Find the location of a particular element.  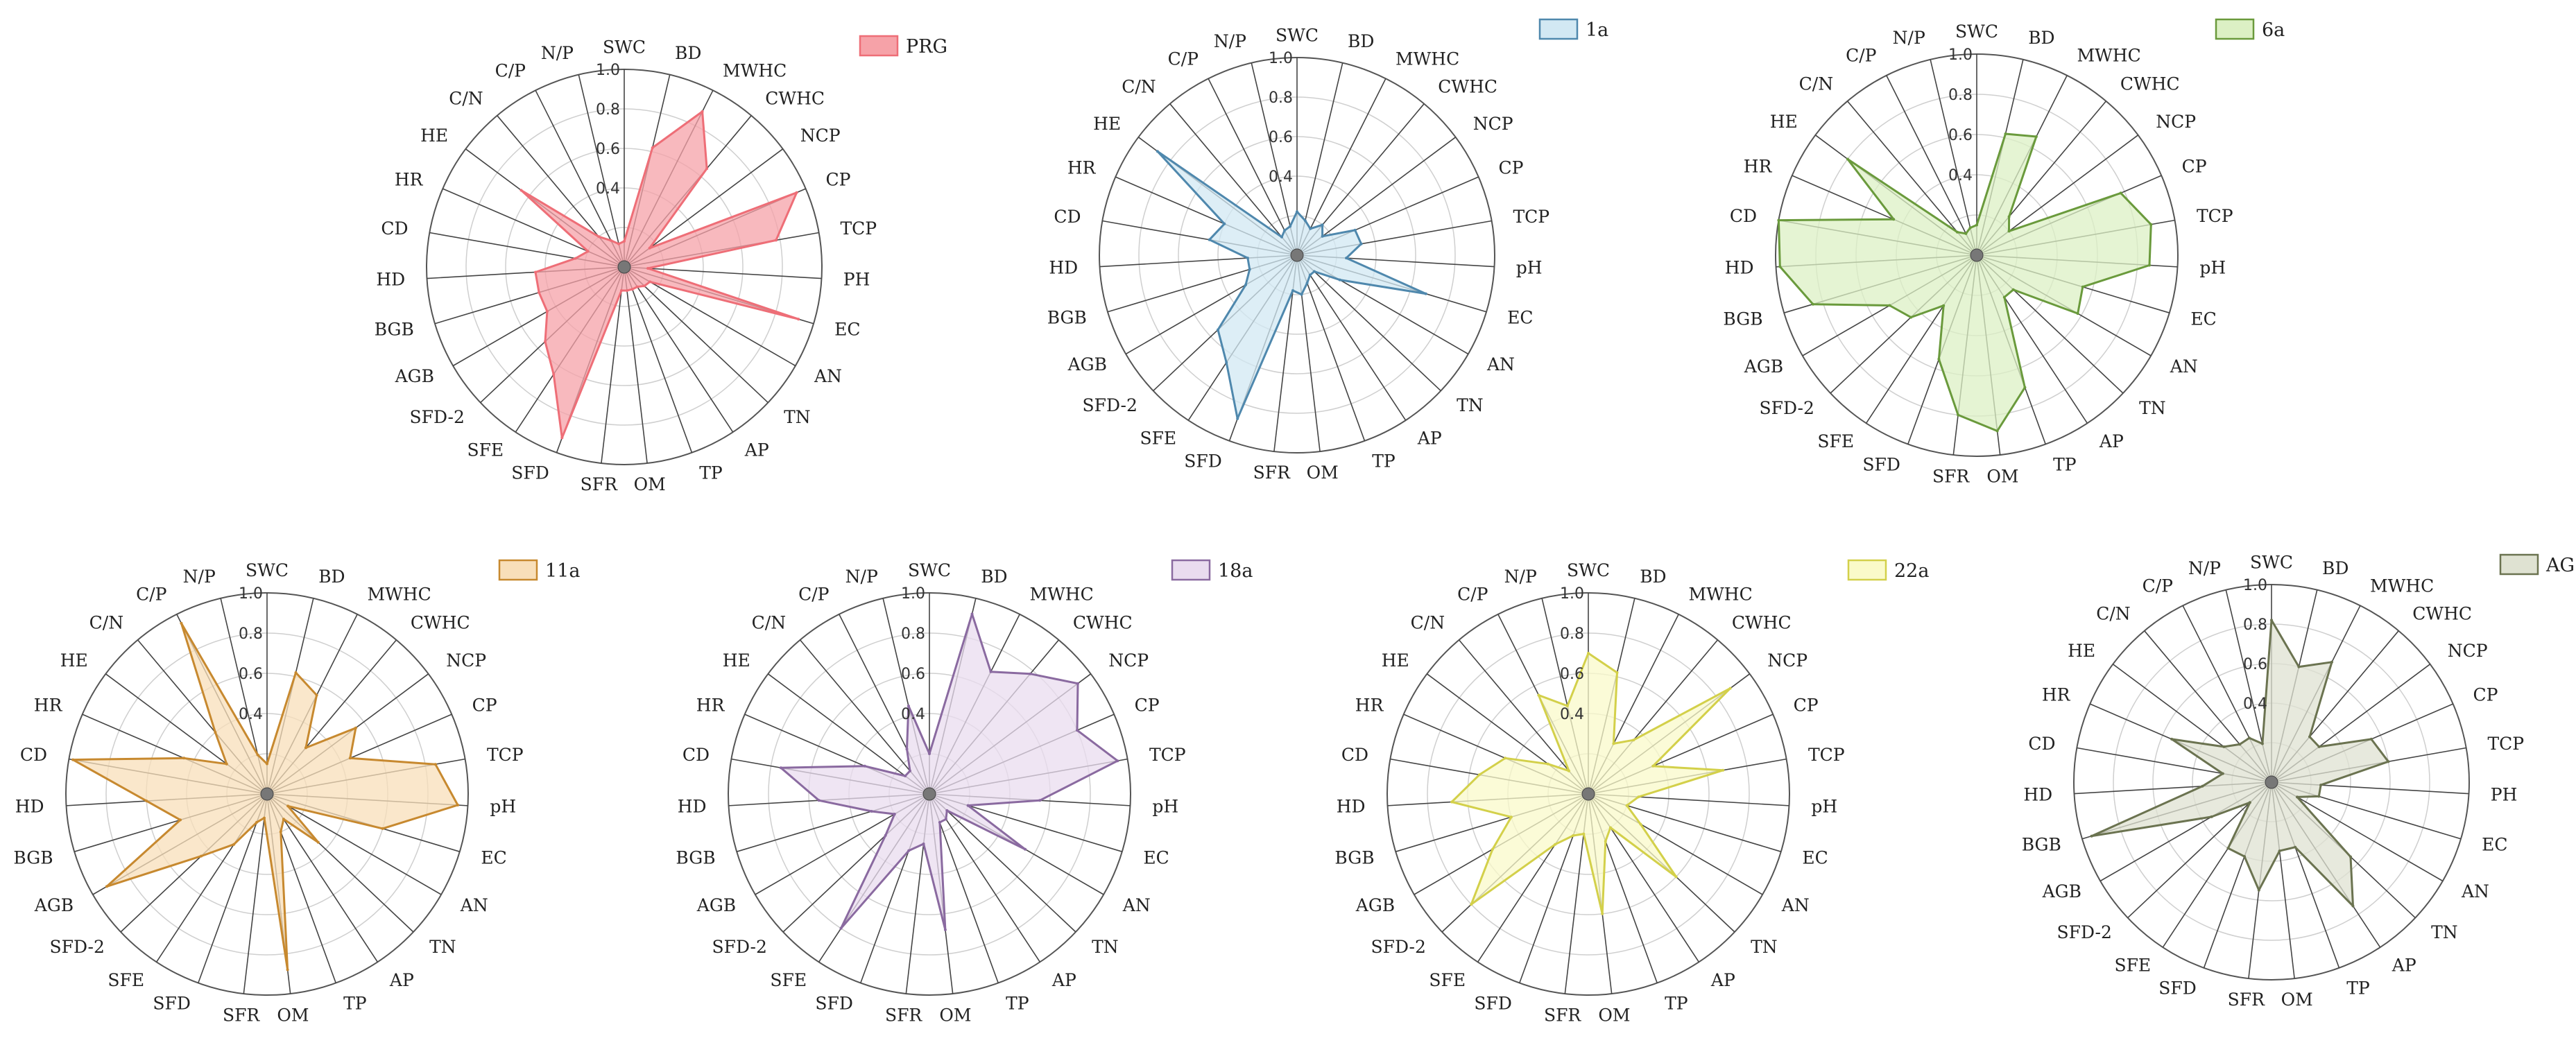

axis-label: MWHC is located at coordinates (1062, 594).